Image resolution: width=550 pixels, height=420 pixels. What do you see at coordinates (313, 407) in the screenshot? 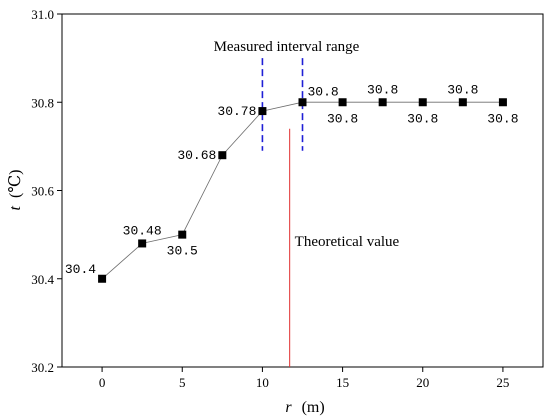
I see `x-axis-label-unit: (m)` at bounding box center [313, 407].